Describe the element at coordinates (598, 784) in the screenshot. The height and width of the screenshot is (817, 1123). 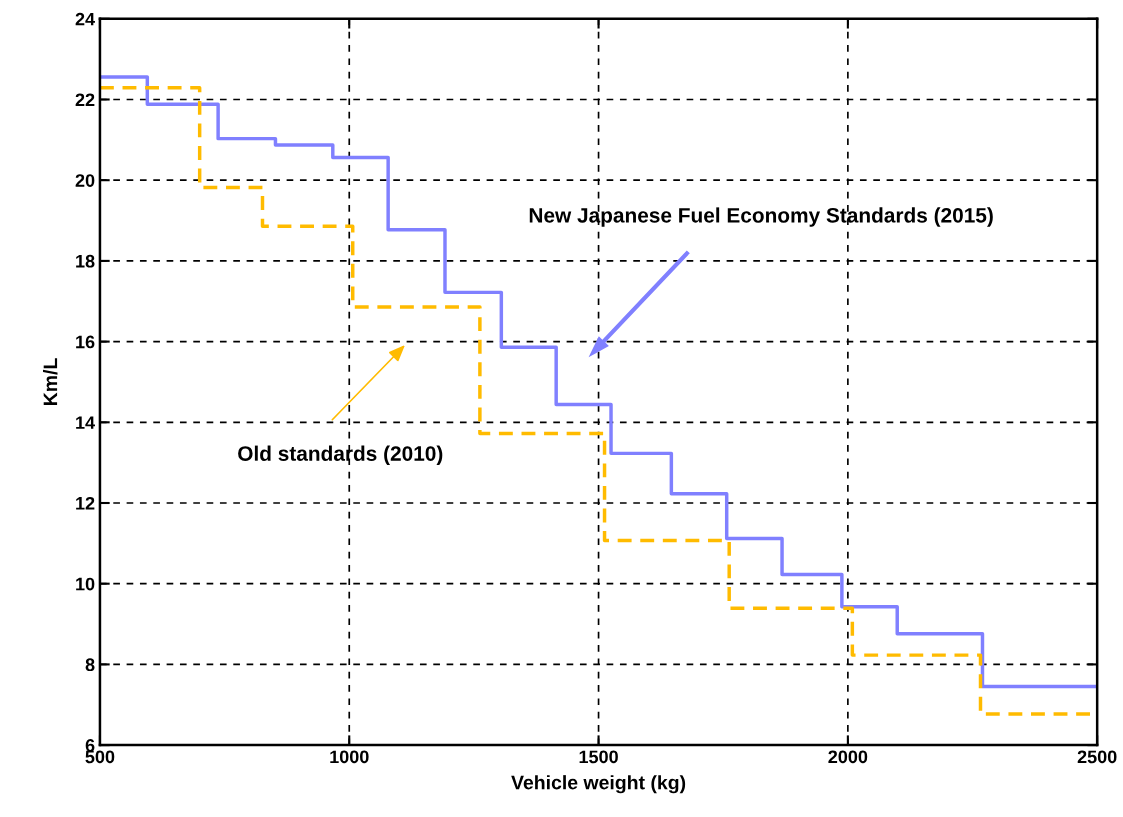
I see `x-axis-title: Vehicle weight (kg)` at that location.